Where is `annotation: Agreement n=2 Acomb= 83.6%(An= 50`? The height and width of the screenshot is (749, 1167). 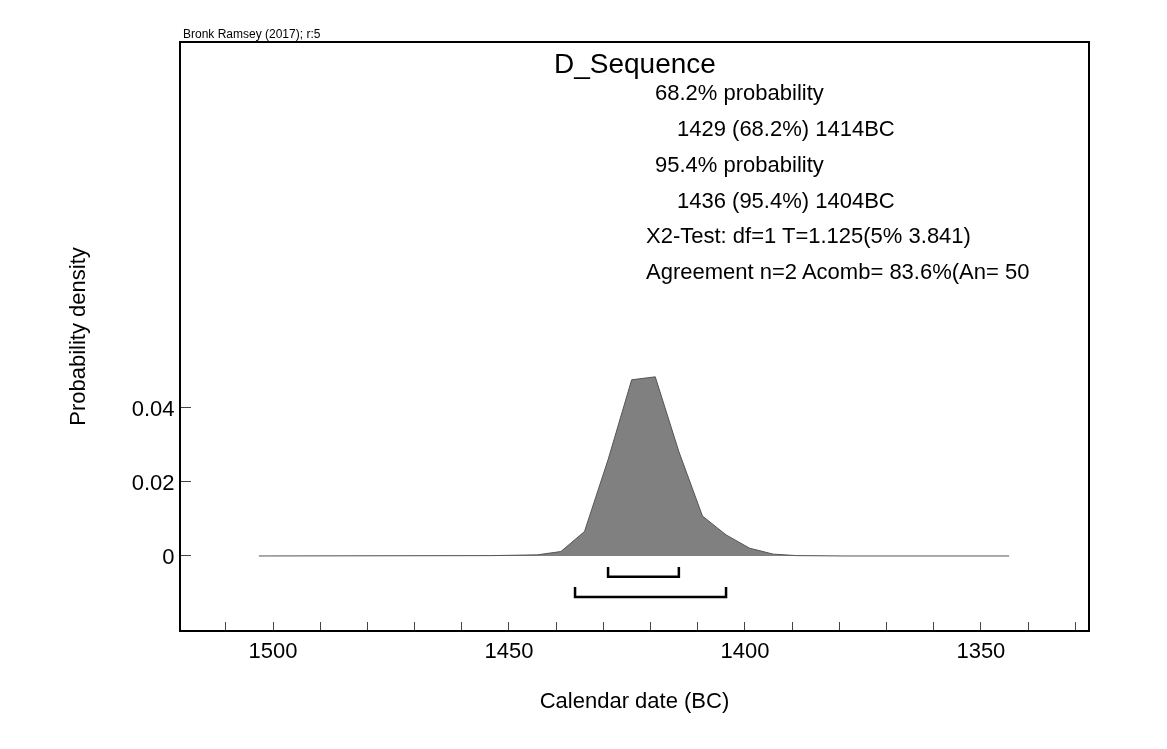
annotation: Agreement n=2 Acomb= 83.6%(An= 50 is located at coordinates (838, 271).